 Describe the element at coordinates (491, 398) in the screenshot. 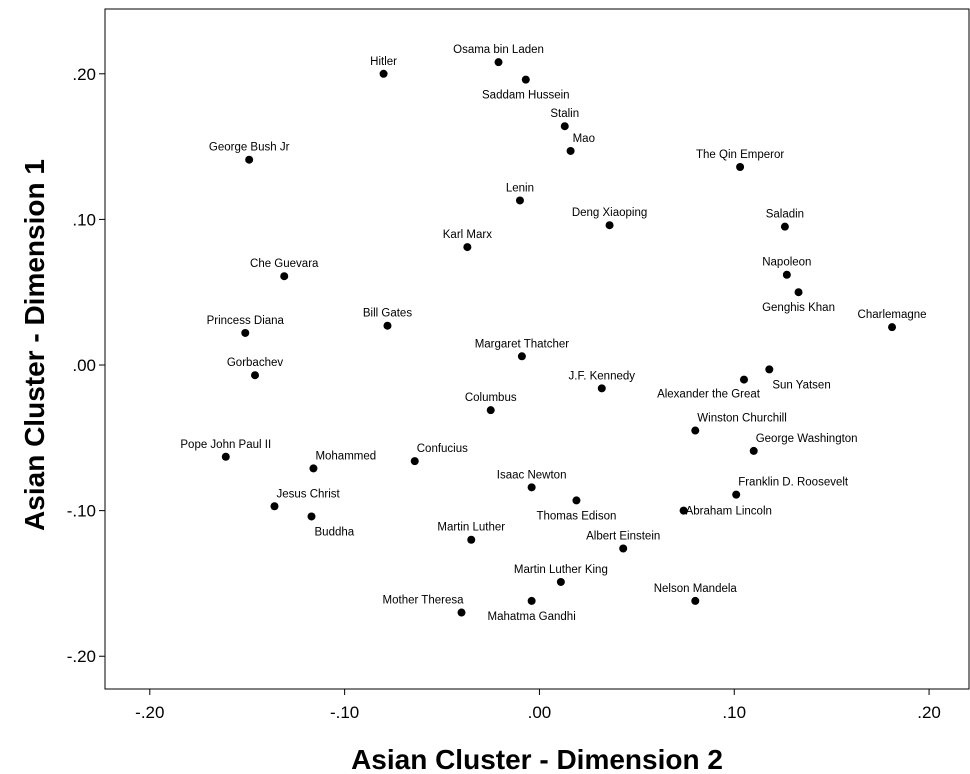

I see `data-point-label: Columbus` at that location.